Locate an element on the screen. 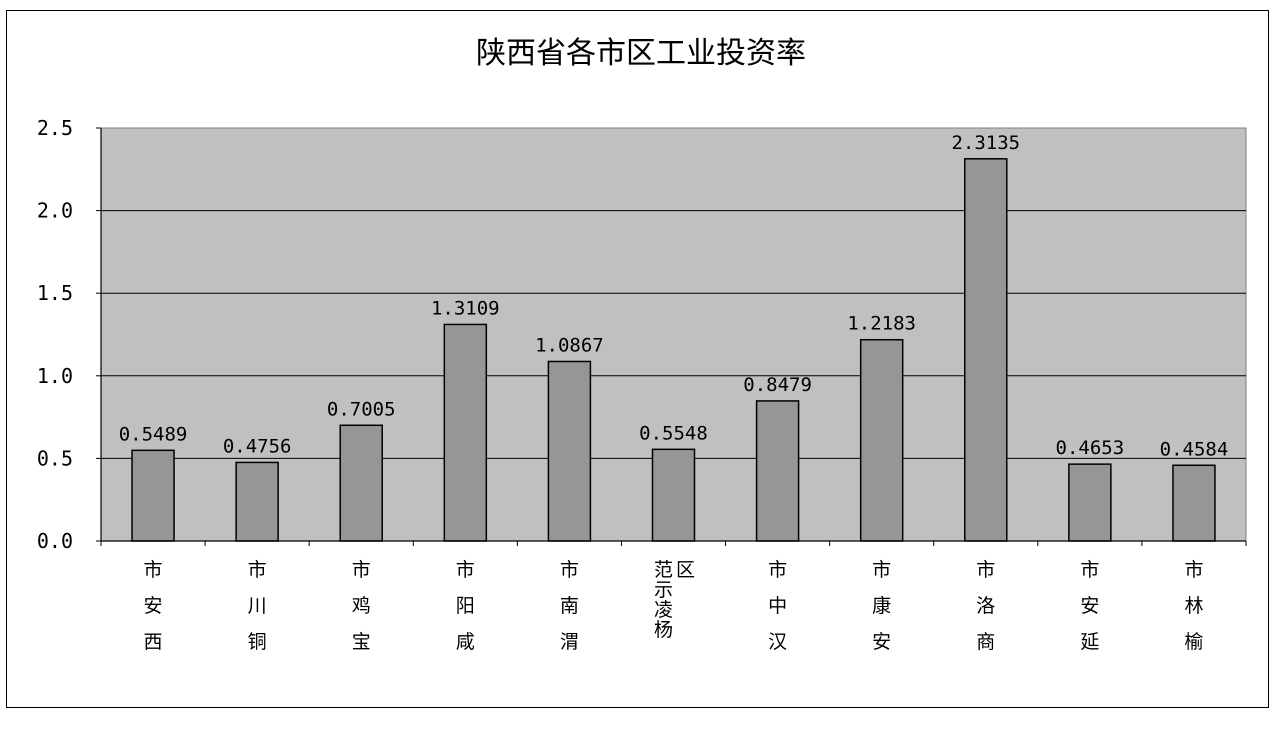 Image resolution: width=1282 pixels, height=729 pixels. x-category-label: 延安市 is located at coordinates (1089, 606).